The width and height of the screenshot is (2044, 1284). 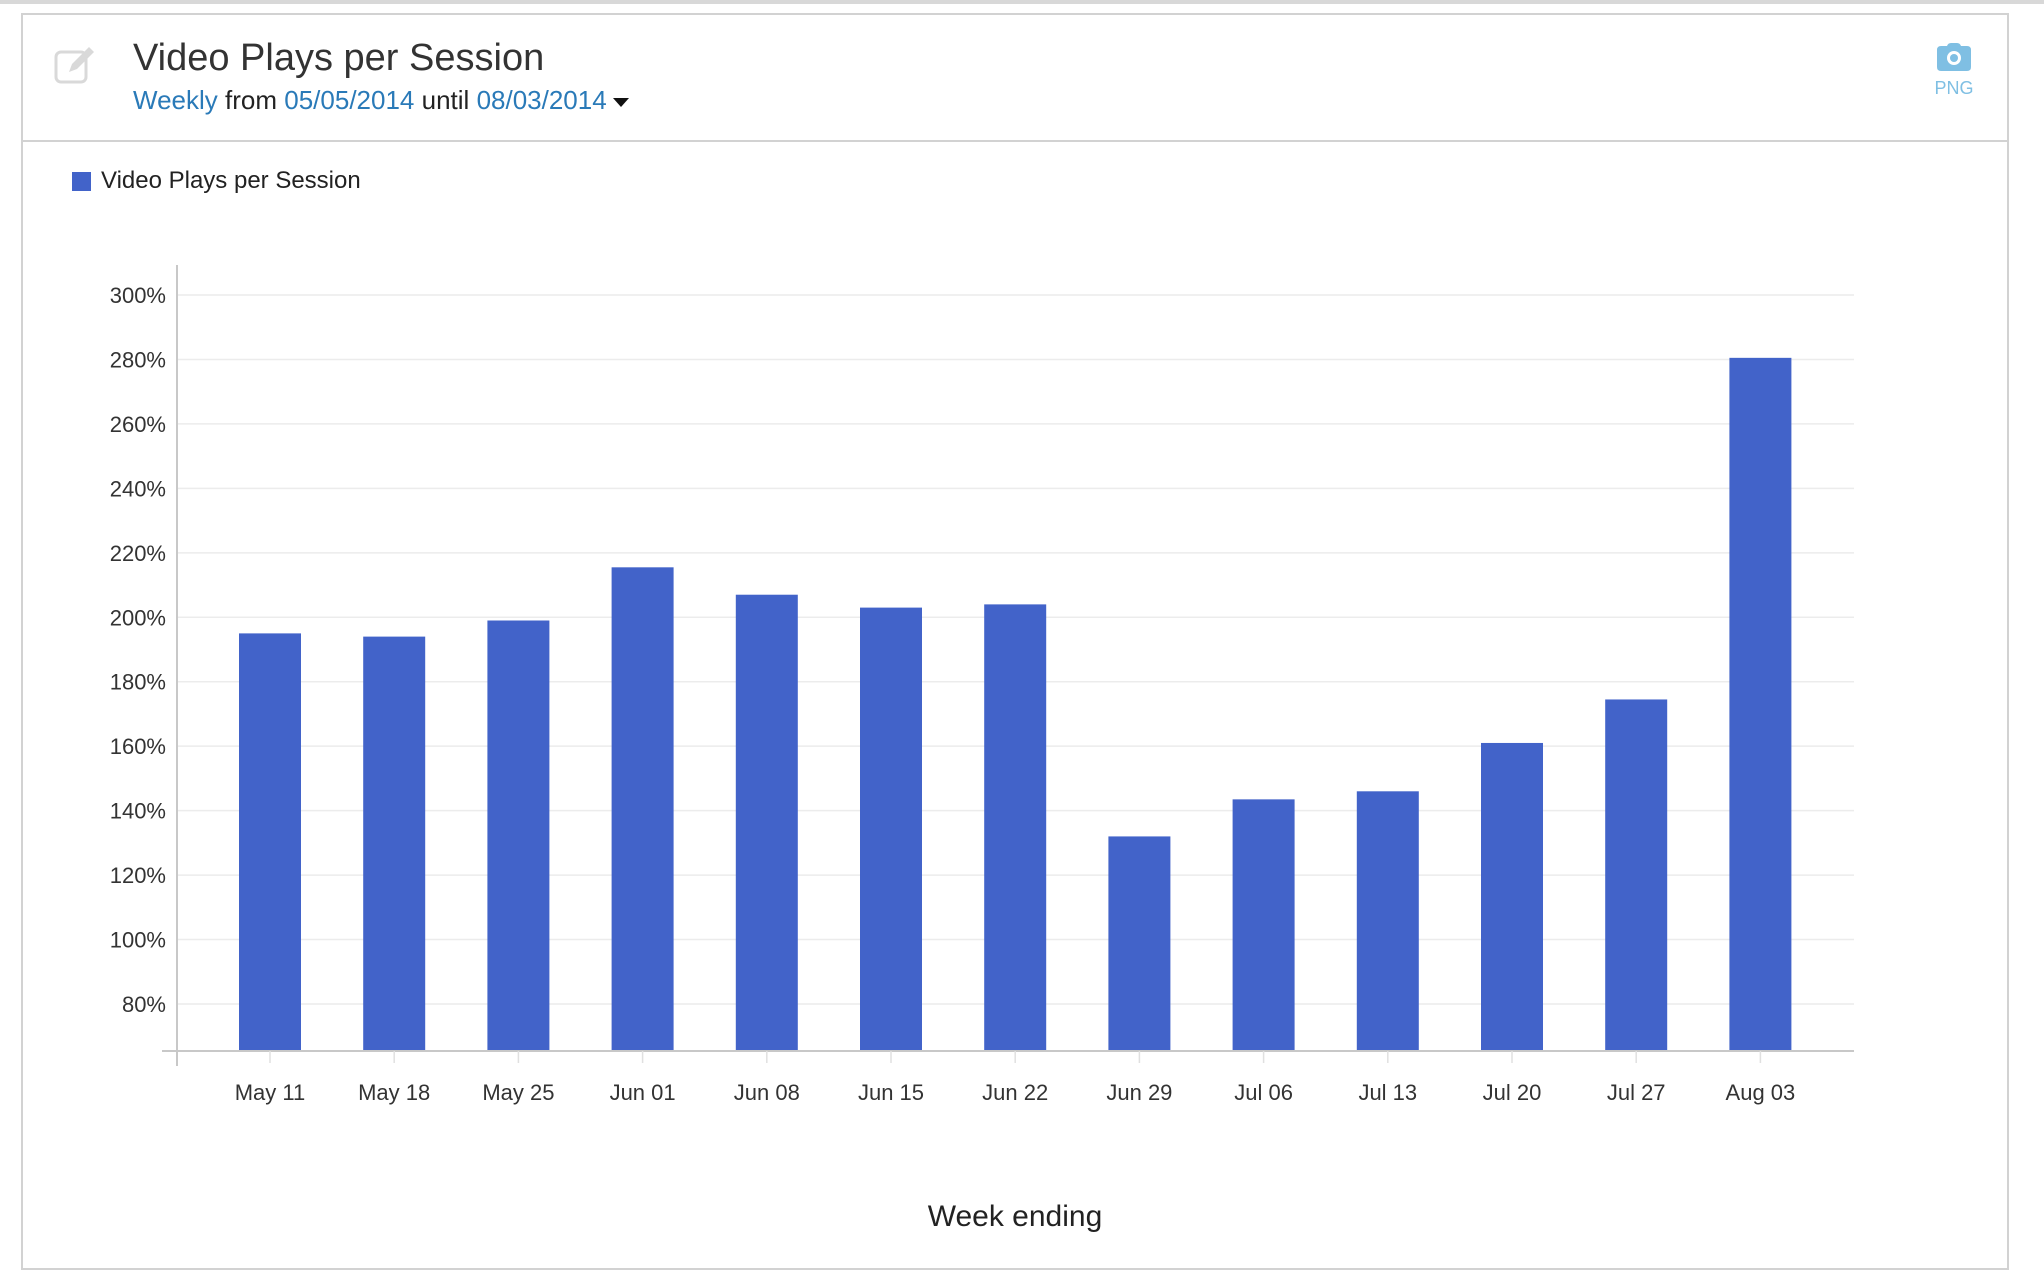 I want to click on top-border, so click(x=1022, y=2).